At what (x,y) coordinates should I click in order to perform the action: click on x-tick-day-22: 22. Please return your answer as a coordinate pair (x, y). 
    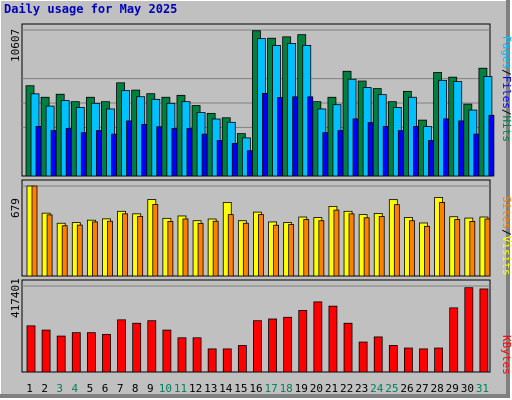
    Looking at the image, I should click on (346, 388).